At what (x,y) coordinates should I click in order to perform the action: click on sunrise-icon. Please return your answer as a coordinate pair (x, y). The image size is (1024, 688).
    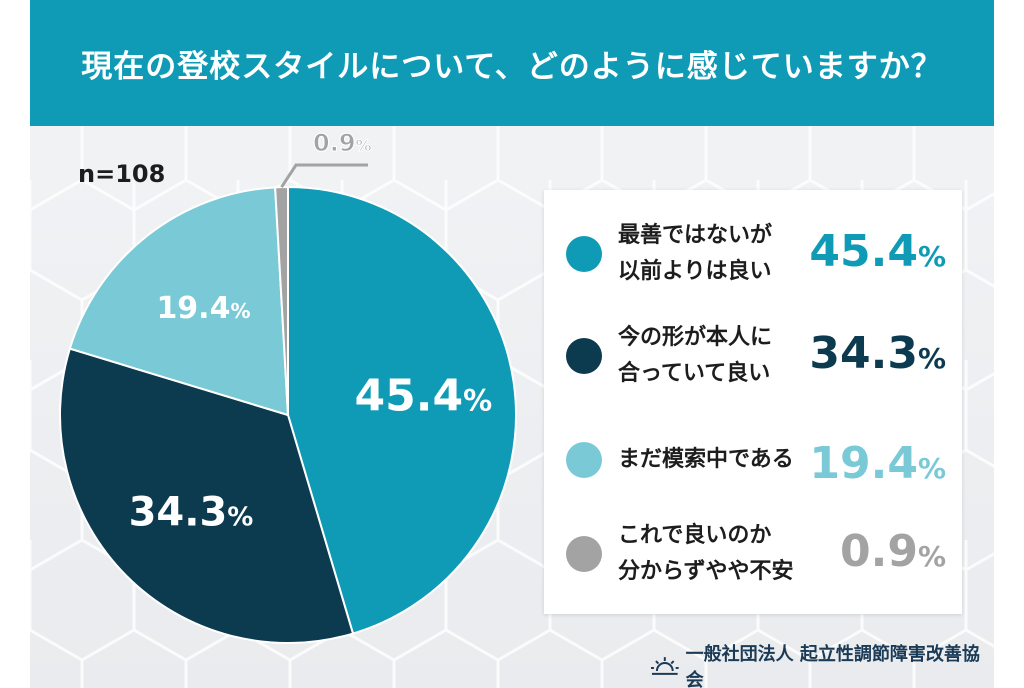
    Looking at the image, I should click on (664, 666).